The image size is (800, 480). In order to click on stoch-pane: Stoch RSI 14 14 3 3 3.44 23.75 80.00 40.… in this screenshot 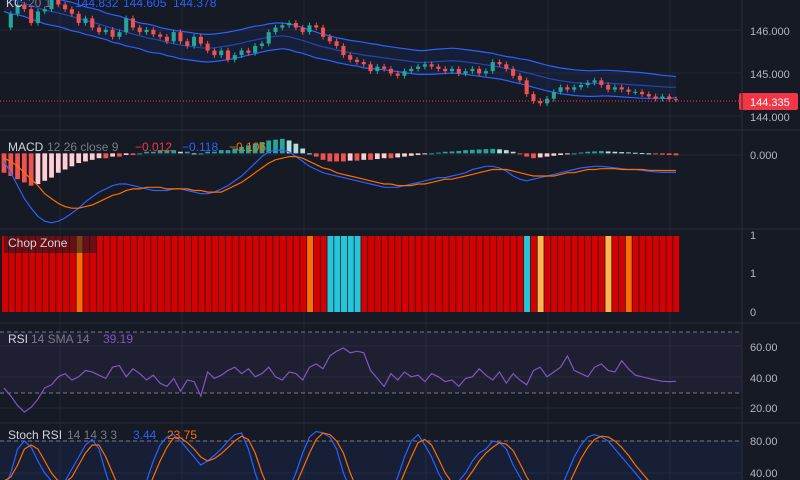, I will do `click(389, 454)`.